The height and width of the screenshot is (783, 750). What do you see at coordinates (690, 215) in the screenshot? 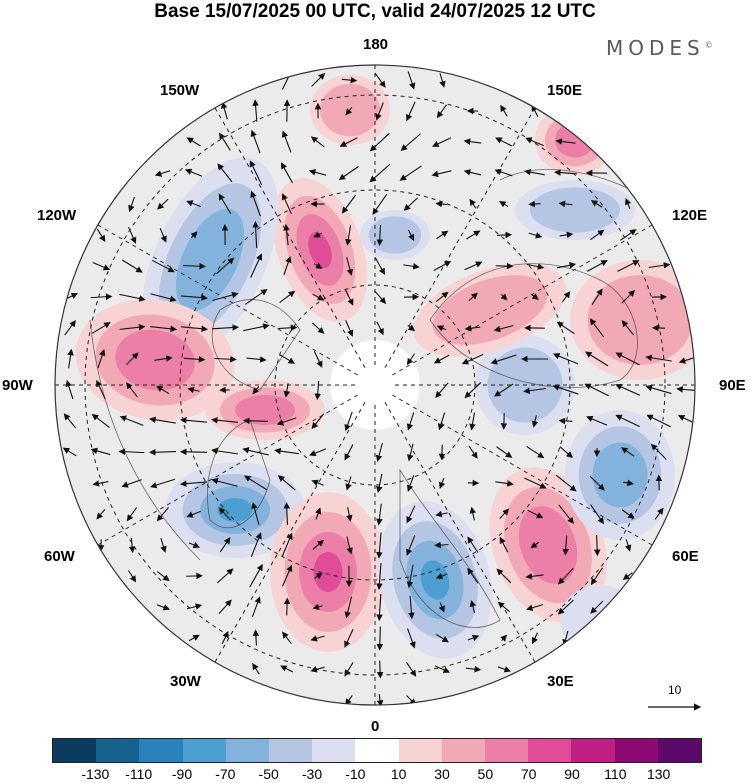
I see `lon-label-120e: 120E` at bounding box center [690, 215].